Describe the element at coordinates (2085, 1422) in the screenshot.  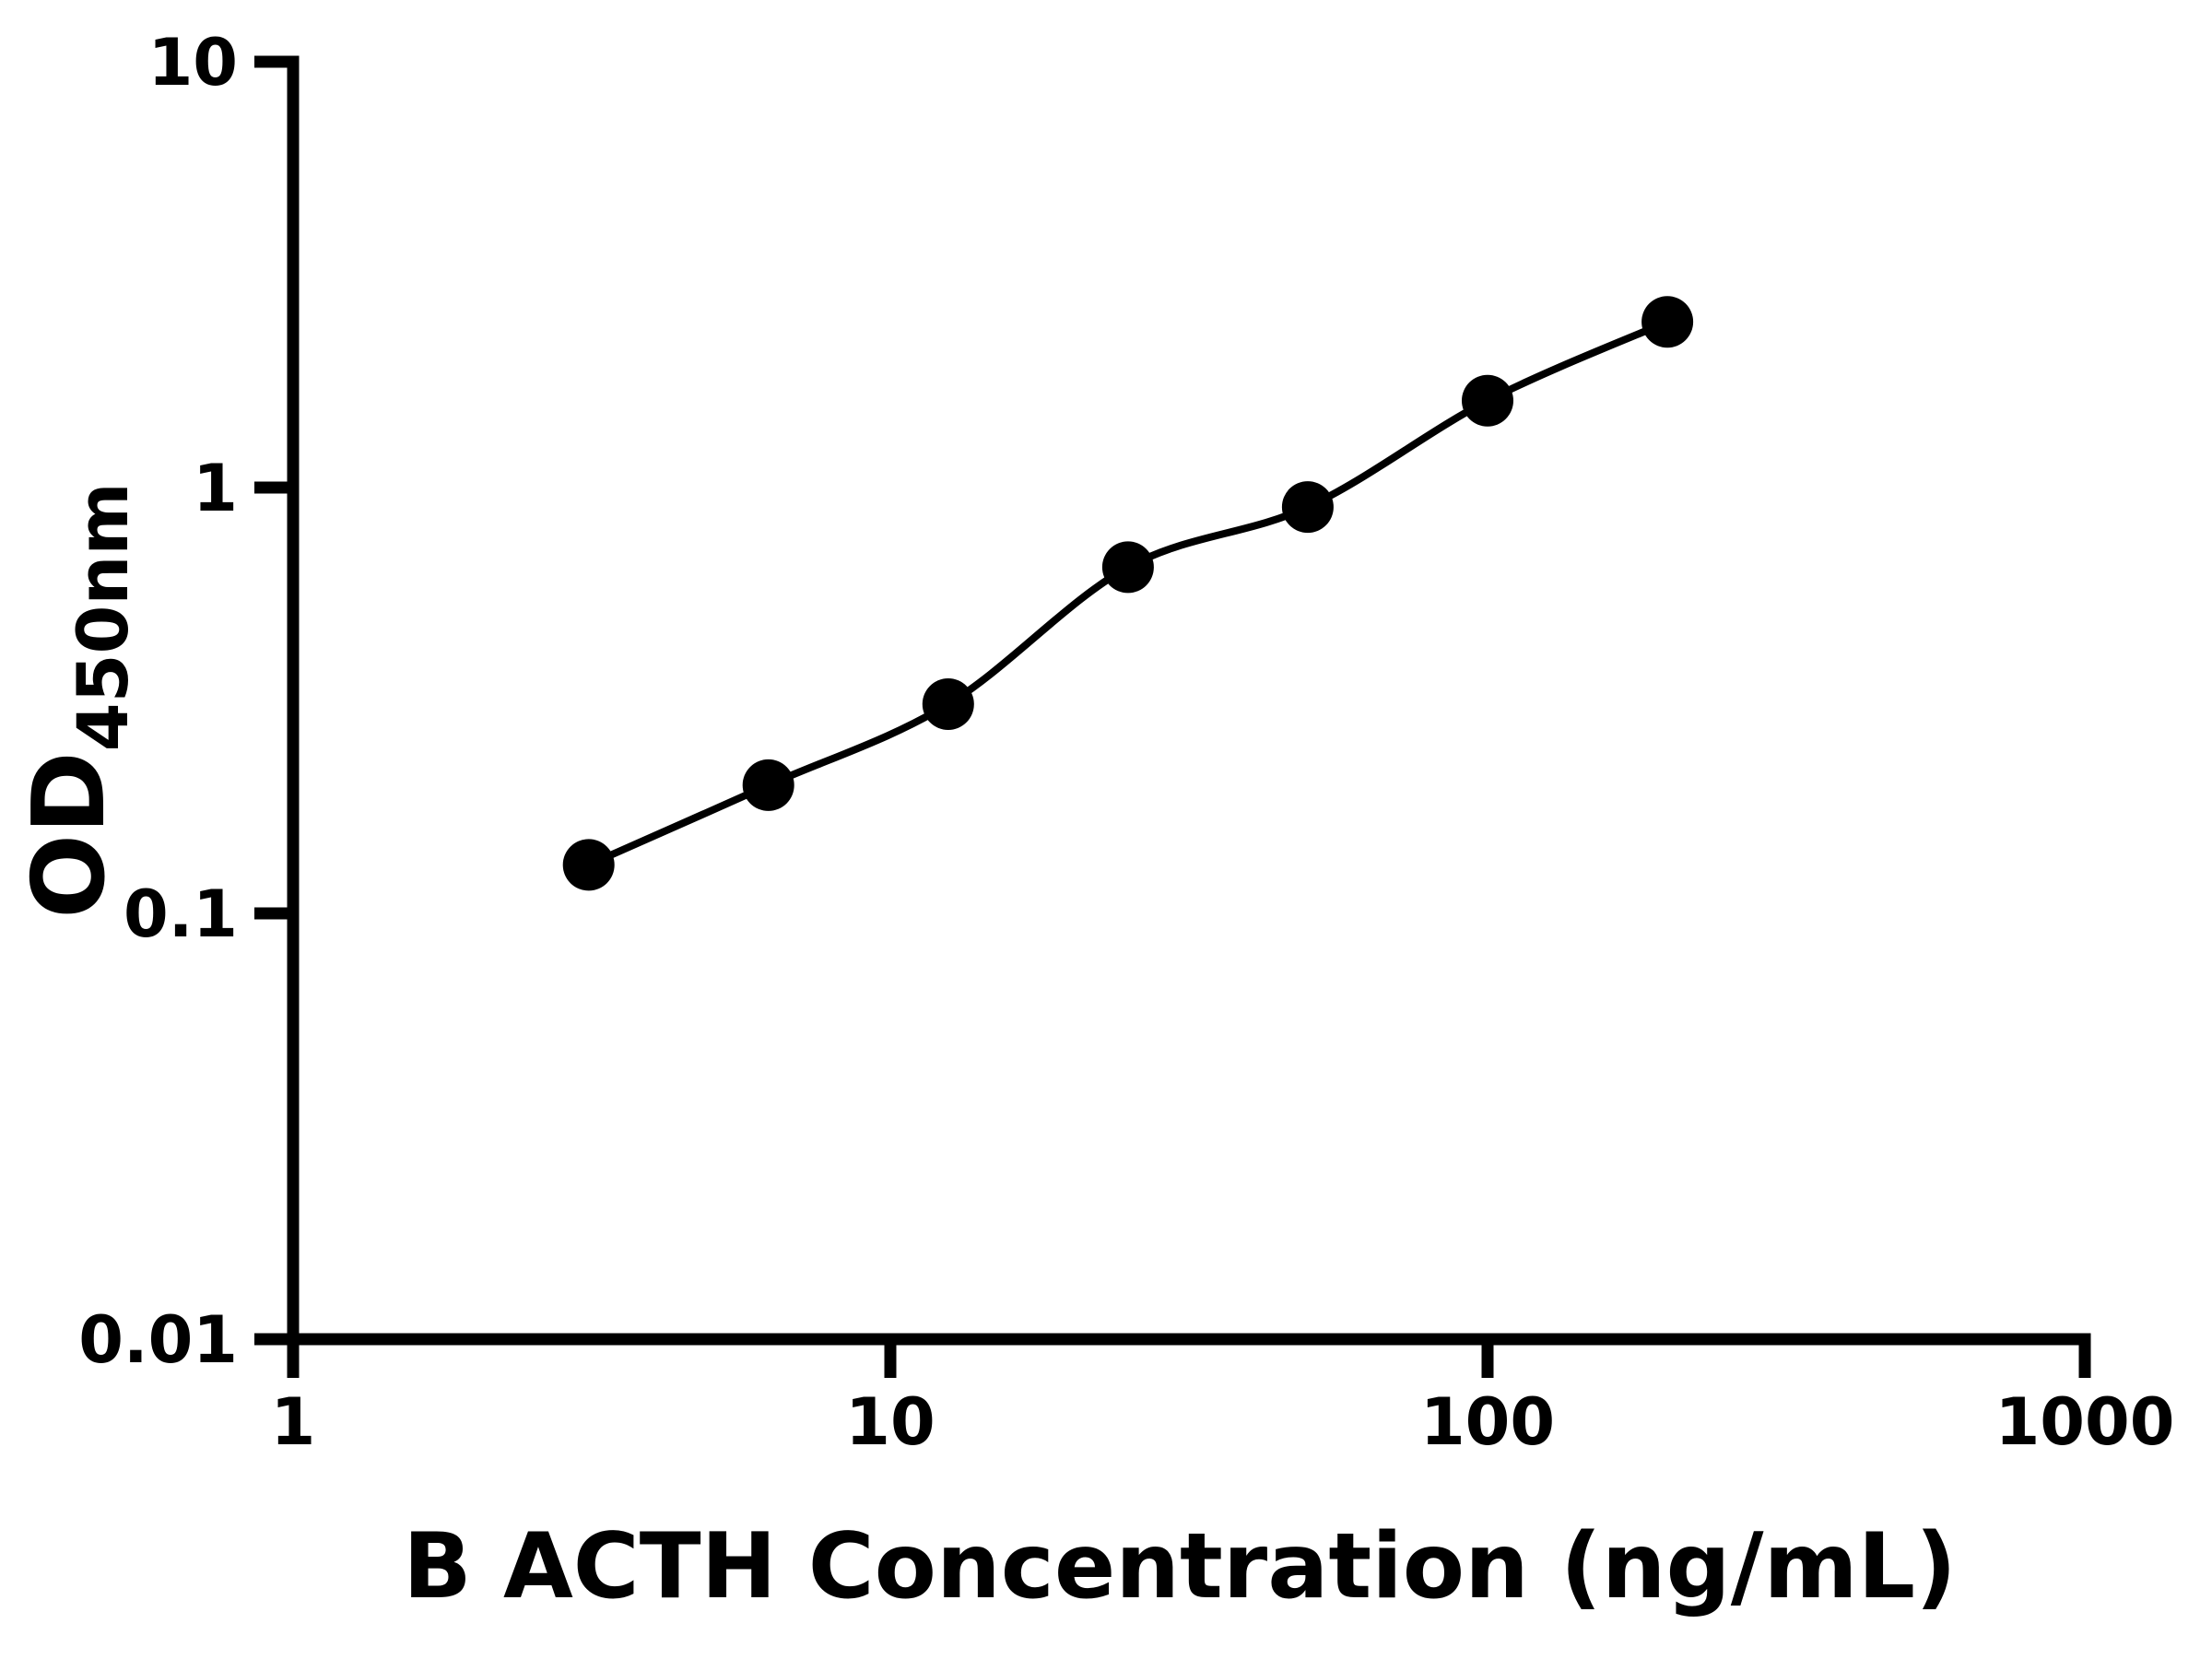
I see `x-tick-label-1000: 1000` at that location.